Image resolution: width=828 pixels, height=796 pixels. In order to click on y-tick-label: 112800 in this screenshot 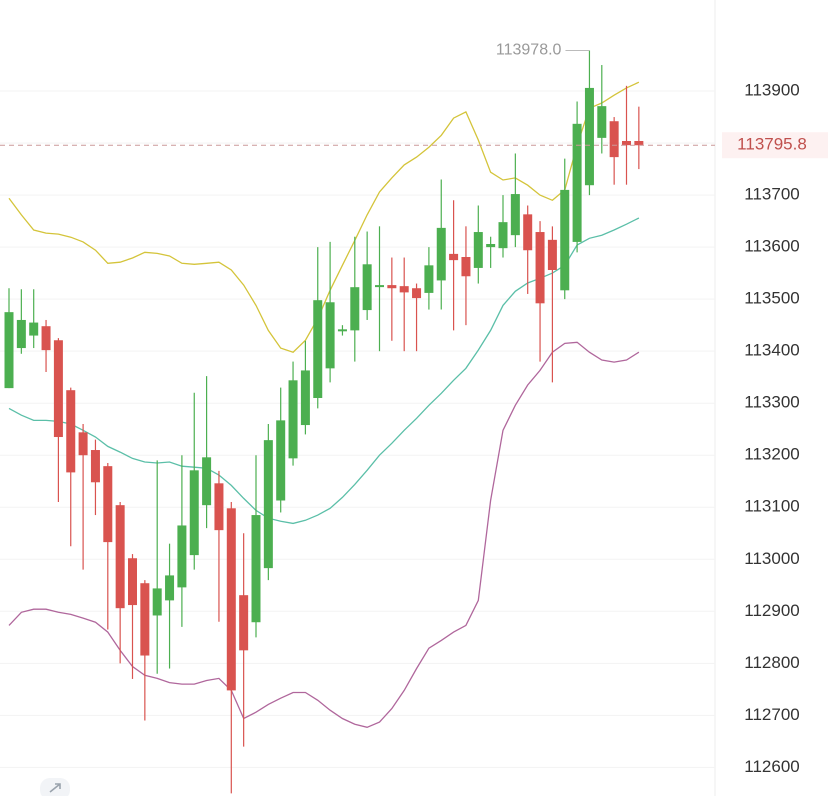, I will do `click(771, 662)`.